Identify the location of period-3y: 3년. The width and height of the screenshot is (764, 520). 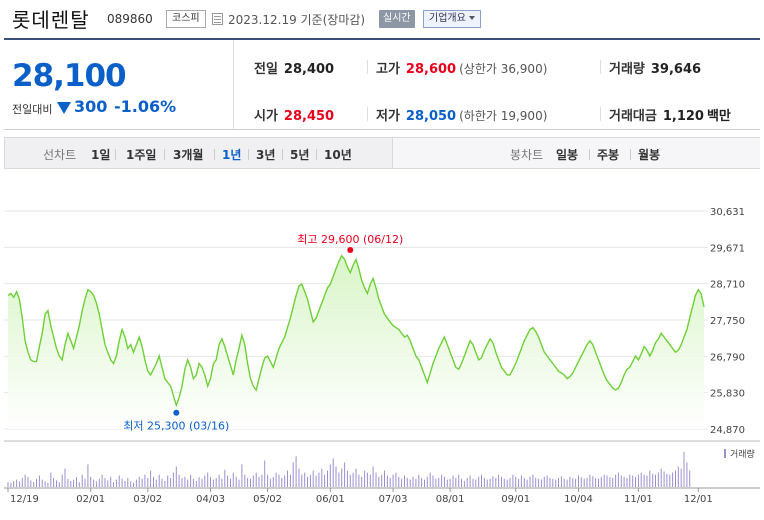
(266, 155).